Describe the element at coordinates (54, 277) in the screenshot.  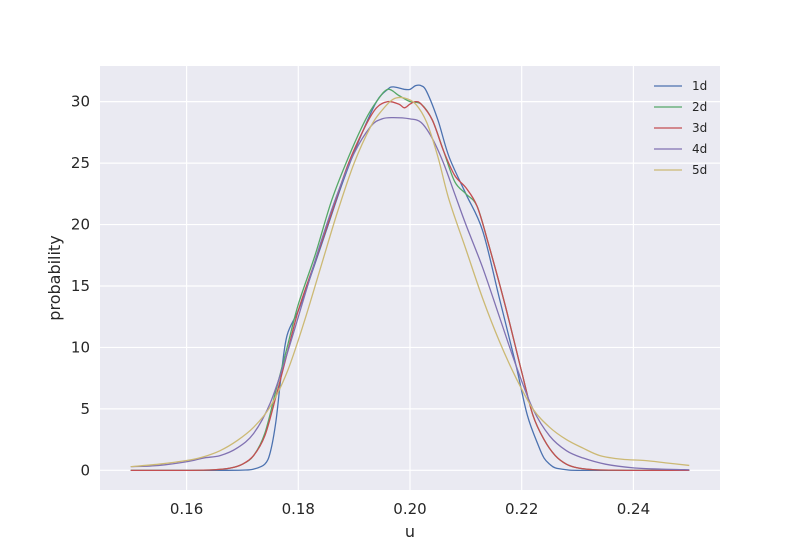
I see `y-axis-label: probability` at that location.